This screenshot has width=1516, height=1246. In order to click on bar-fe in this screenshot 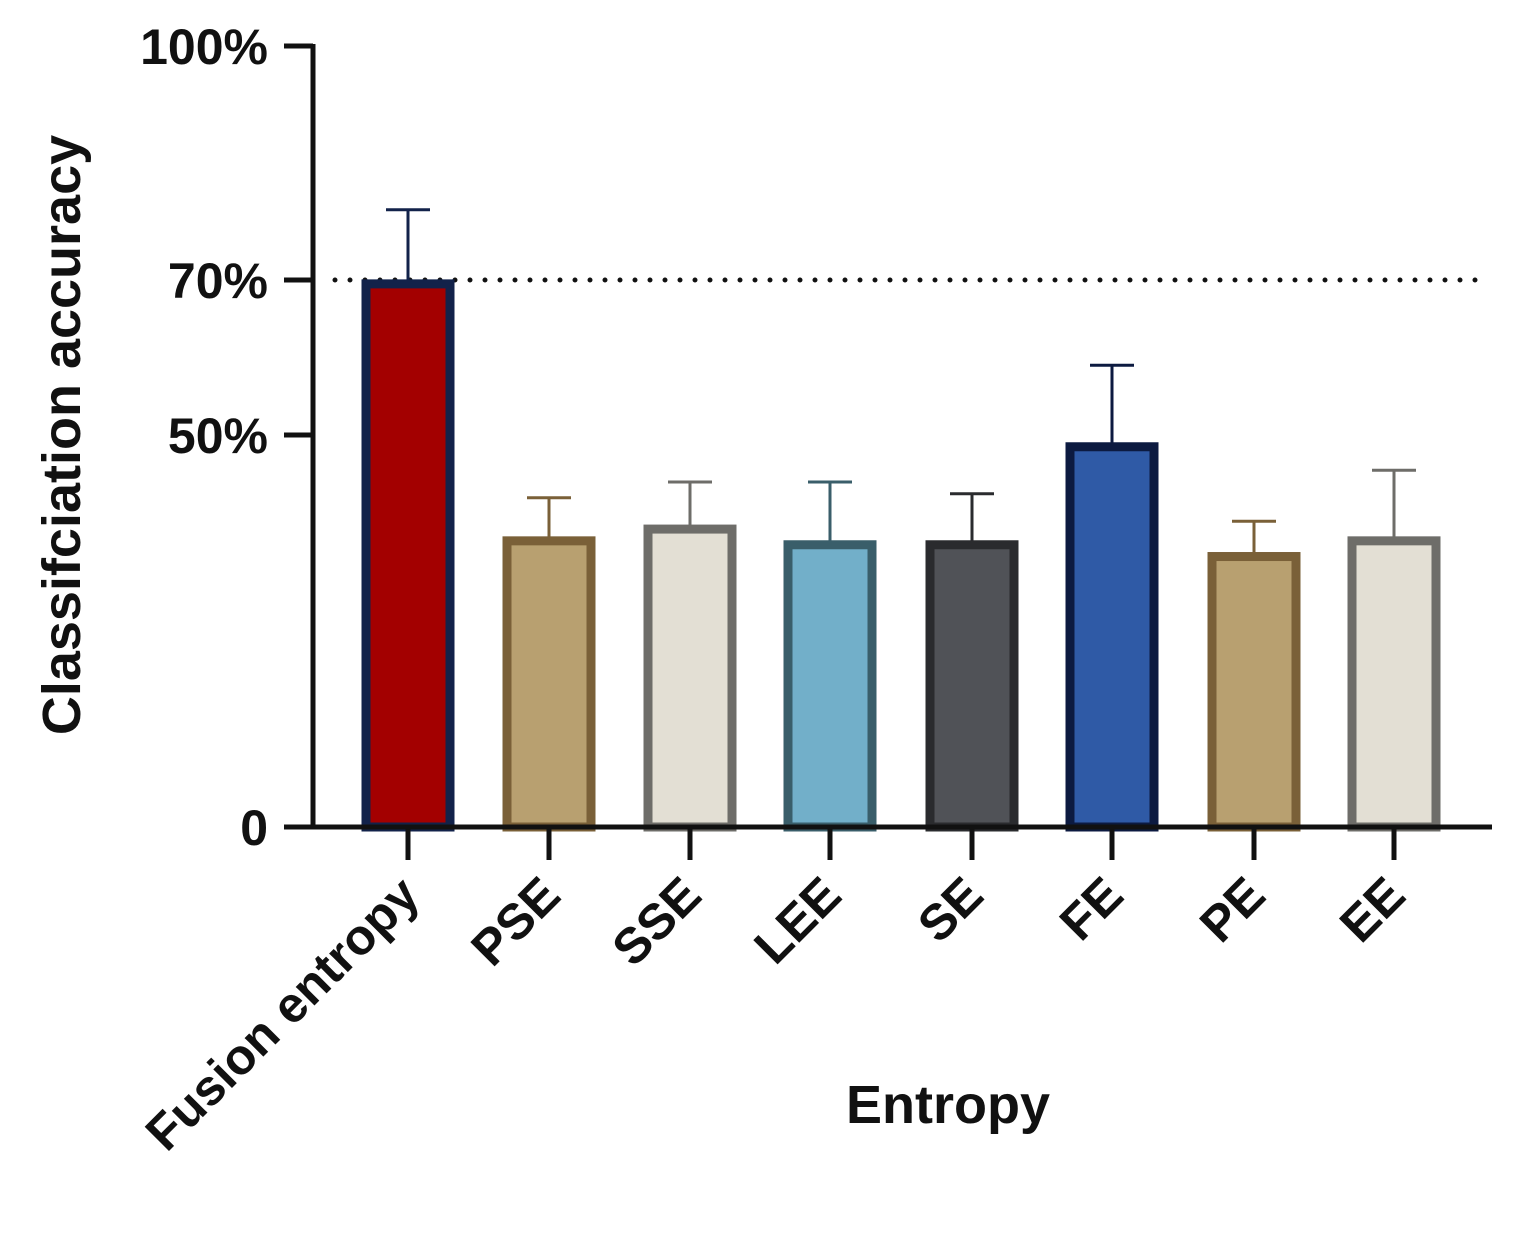, I will do `click(1112, 637)`.